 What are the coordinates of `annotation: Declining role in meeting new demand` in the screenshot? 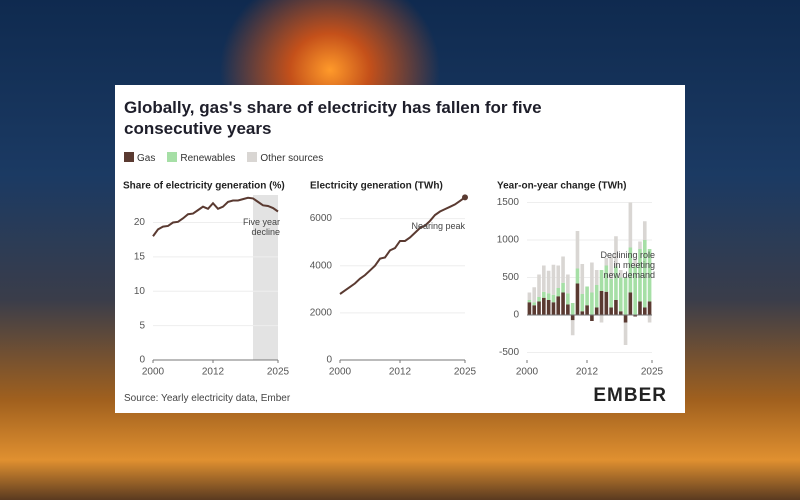 It's located at (627, 265).